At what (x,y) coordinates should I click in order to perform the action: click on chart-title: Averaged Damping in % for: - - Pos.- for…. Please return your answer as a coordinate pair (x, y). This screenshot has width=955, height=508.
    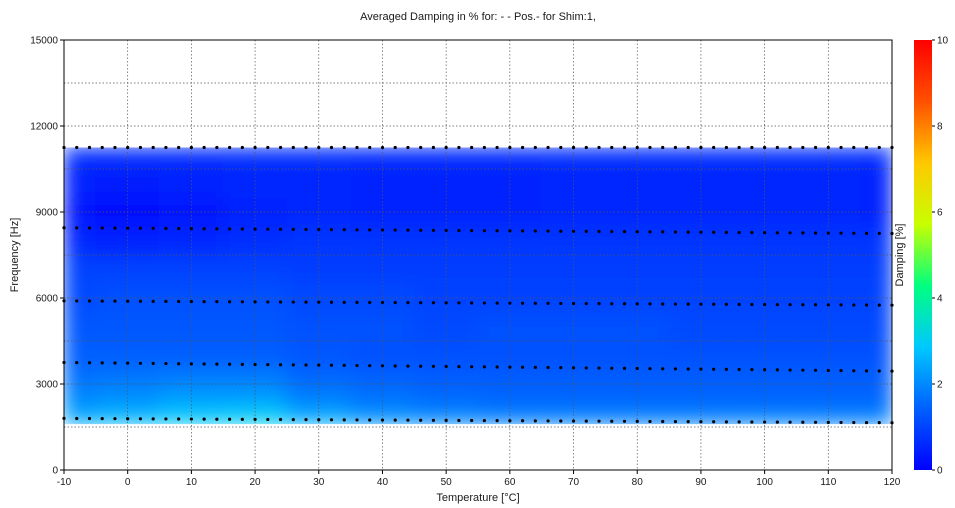
    Looking at the image, I should click on (478, 17).